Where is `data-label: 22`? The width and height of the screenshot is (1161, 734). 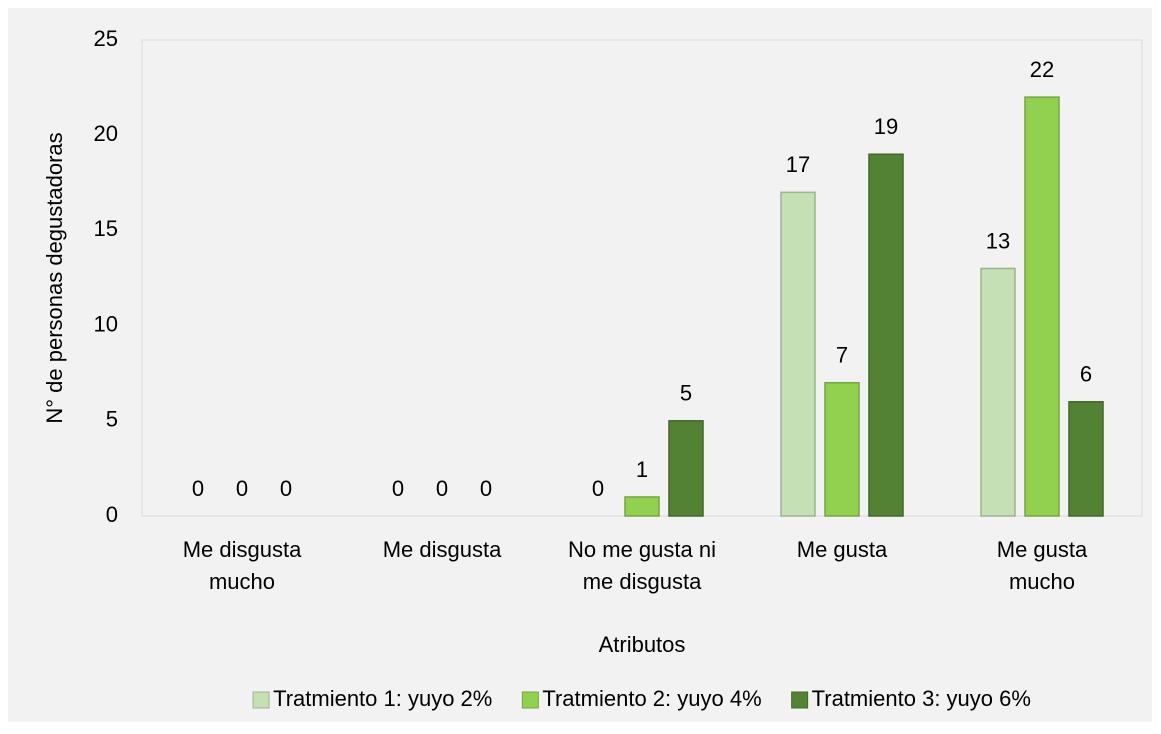
data-label: 22 is located at coordinates (1042, 69).